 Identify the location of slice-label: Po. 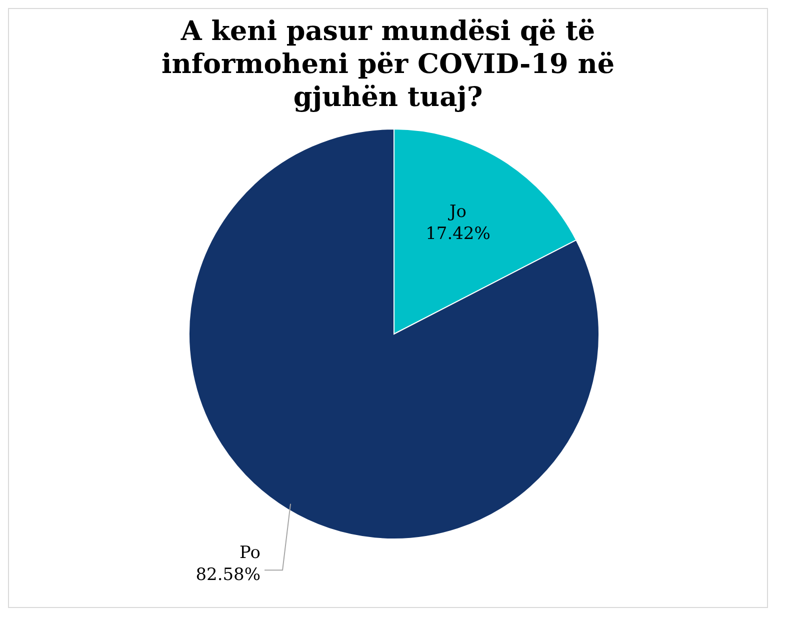
(250, 553).